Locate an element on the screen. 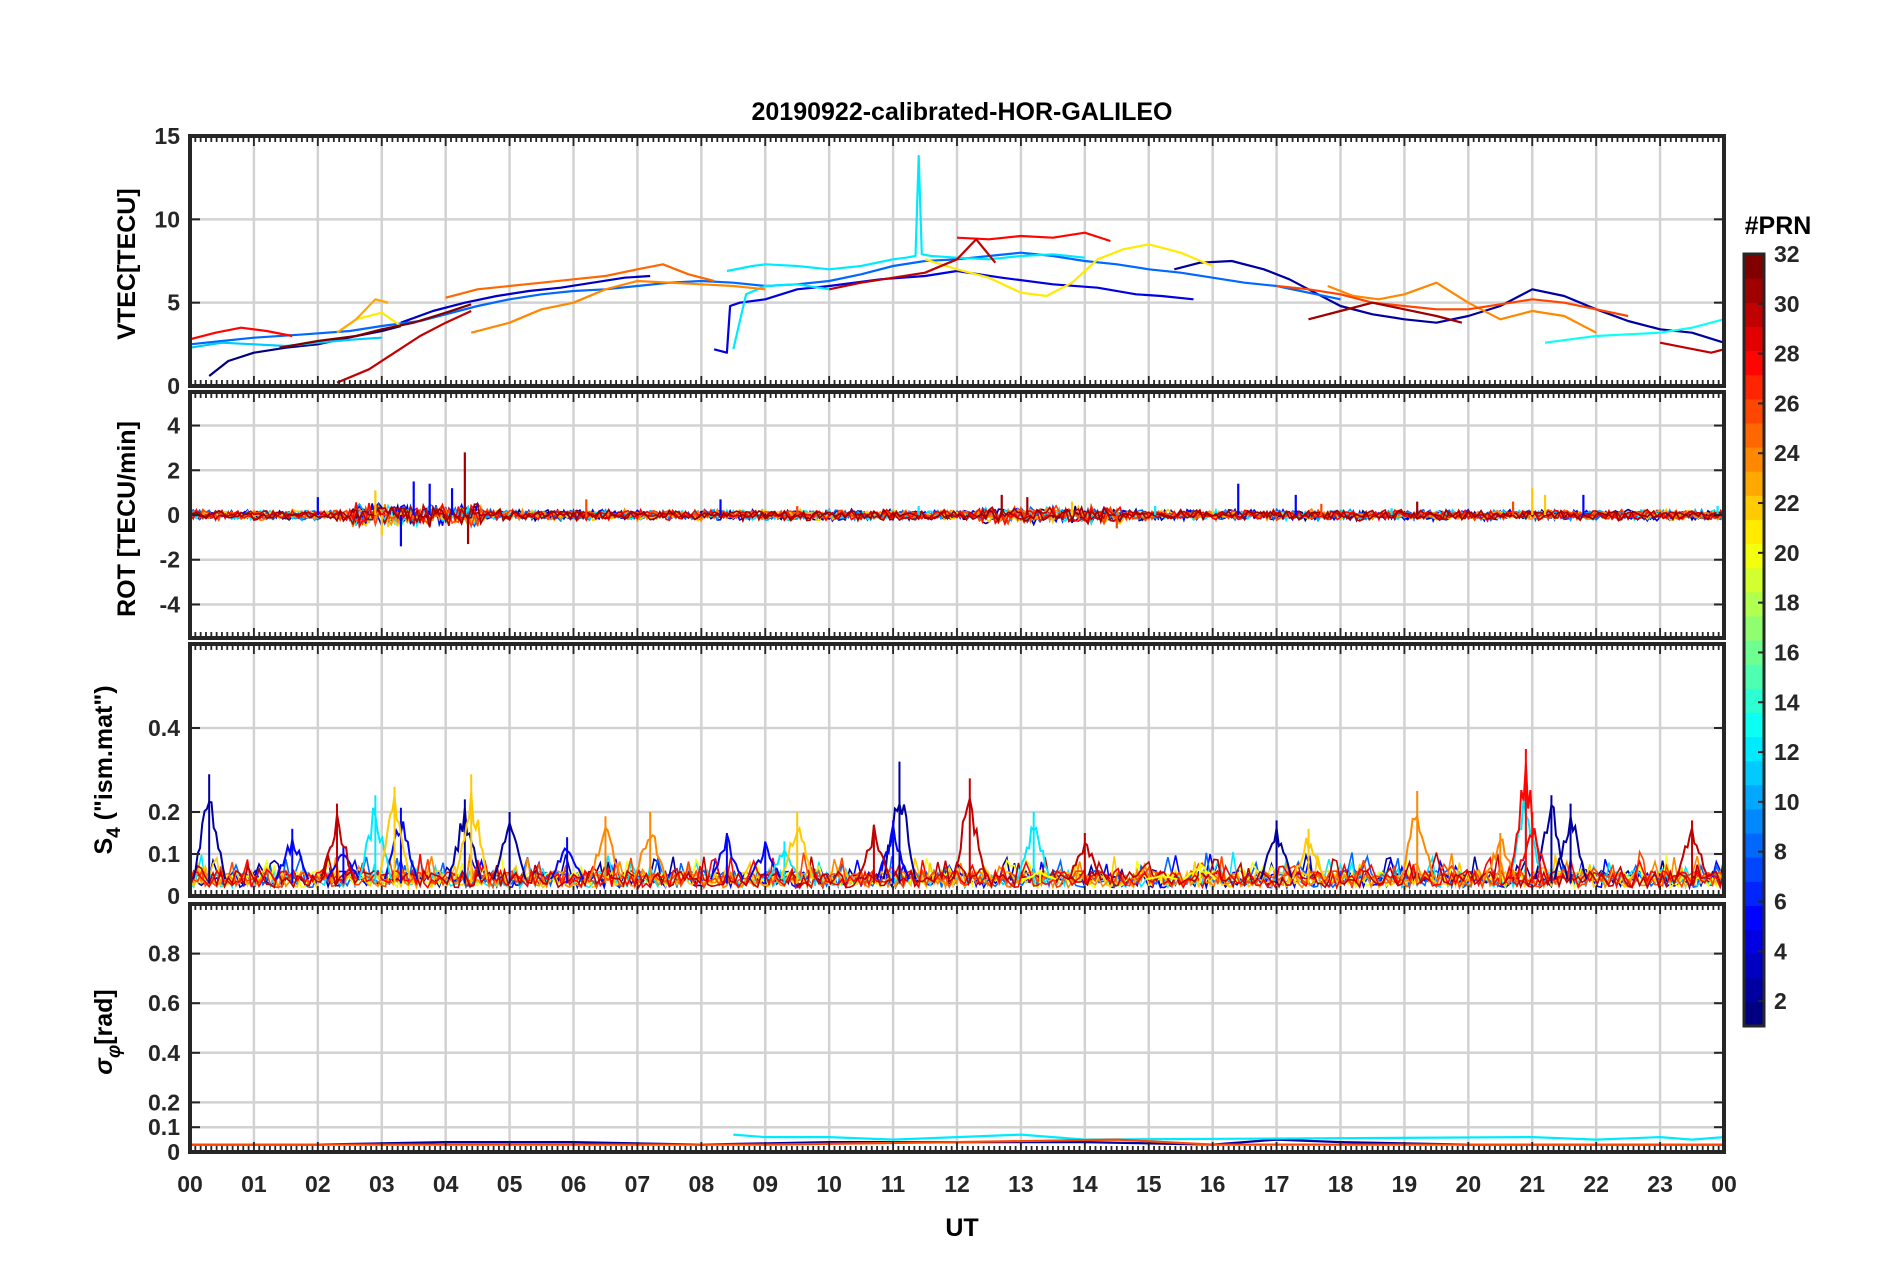  colorbar-tick-label: 16 is located at coordinates (1787, 652).